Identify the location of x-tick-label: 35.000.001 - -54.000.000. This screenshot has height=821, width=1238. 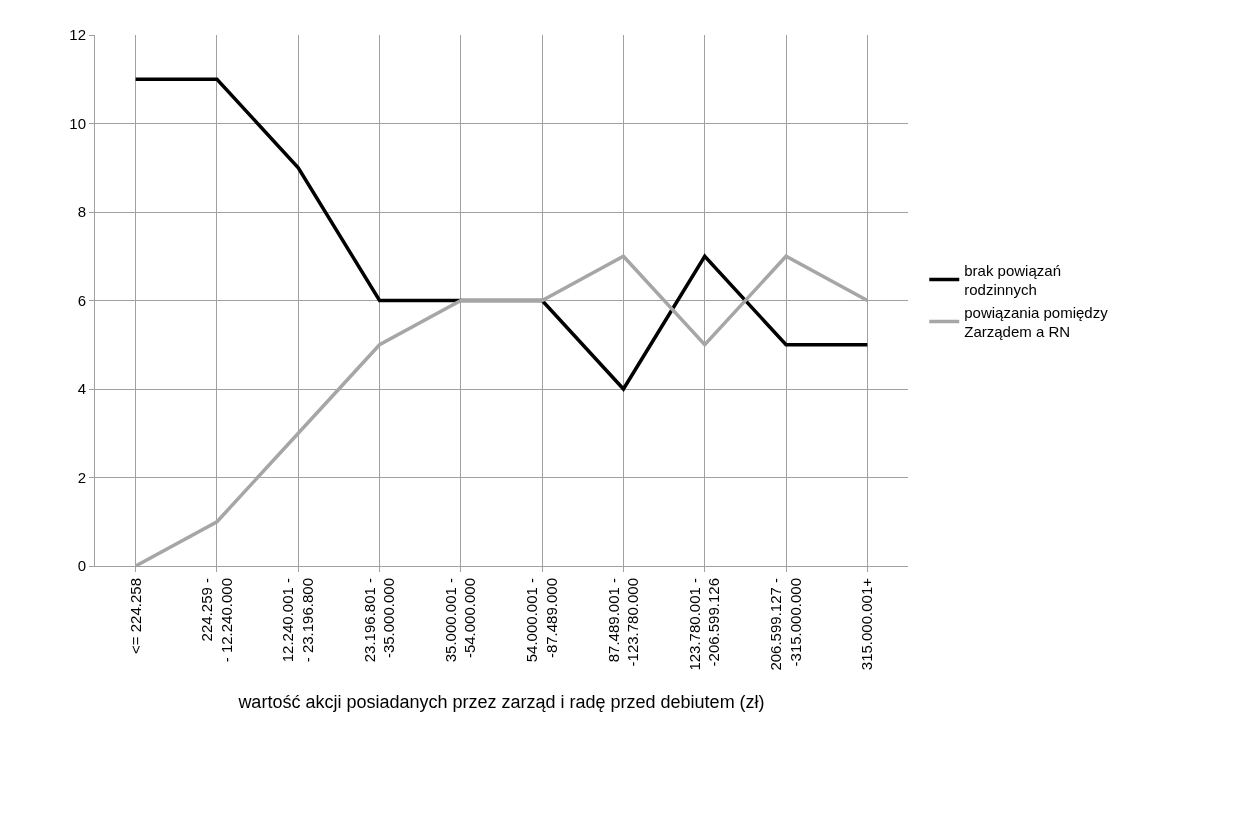
(460, 620).